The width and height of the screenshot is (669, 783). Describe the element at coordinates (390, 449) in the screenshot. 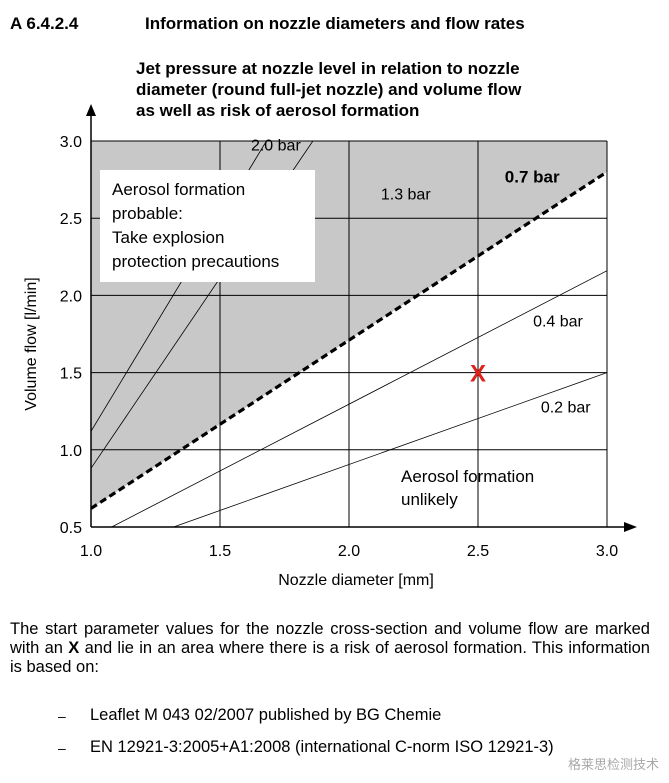

I see `series-line` at that location.